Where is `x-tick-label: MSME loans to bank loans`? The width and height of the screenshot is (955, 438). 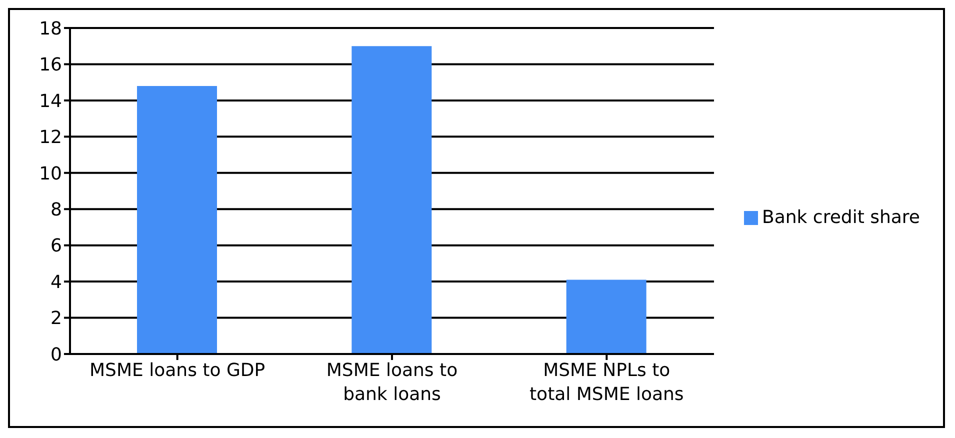 x-tick-label: MSME loans to bank loans is located at coordinates (392, 382).